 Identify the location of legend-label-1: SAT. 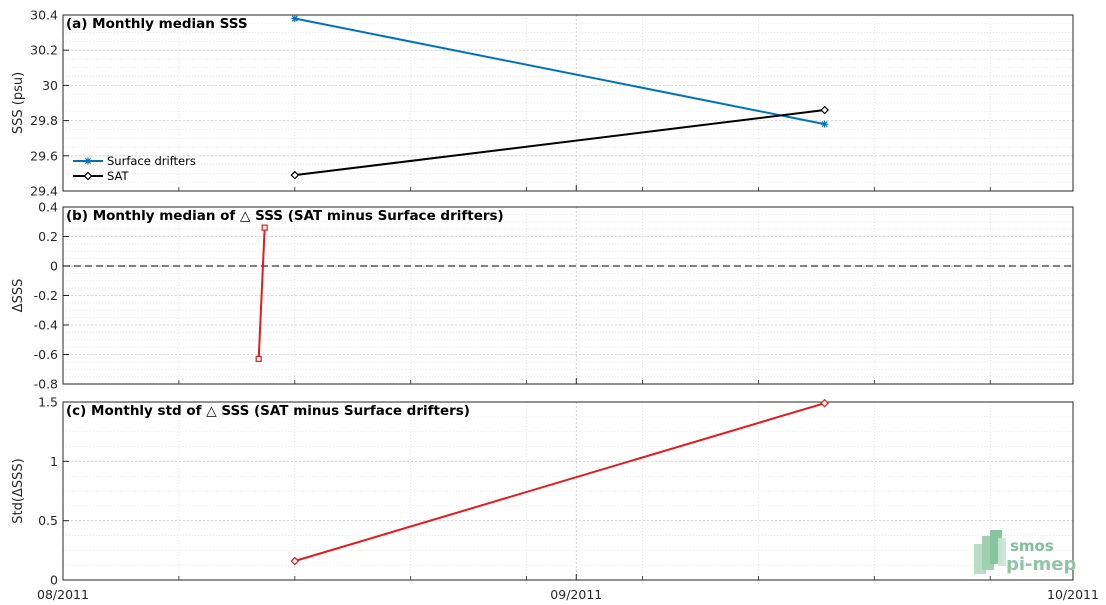
(118, 176).